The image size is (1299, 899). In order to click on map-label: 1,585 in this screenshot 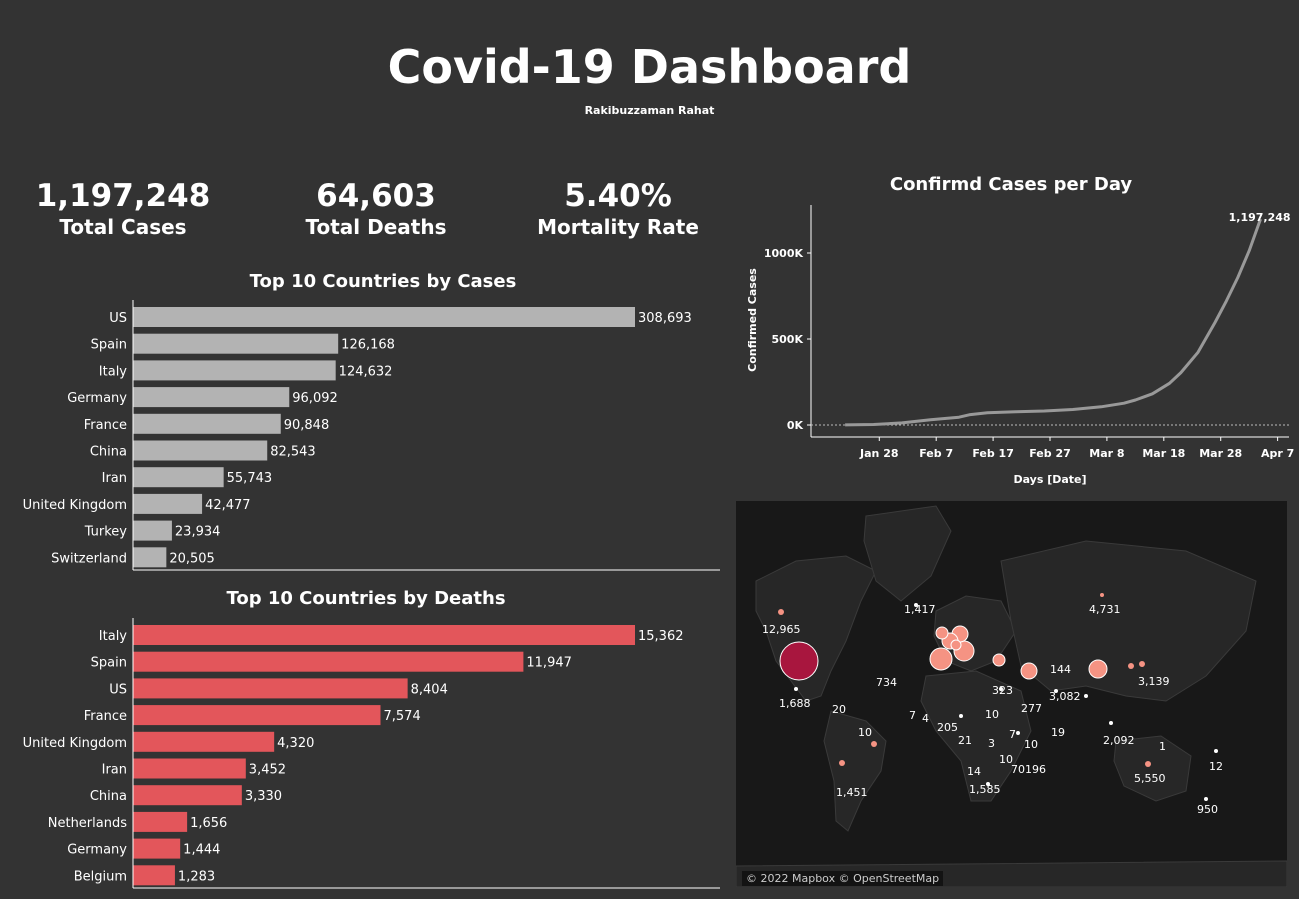, I will do `click(985, 789)`.